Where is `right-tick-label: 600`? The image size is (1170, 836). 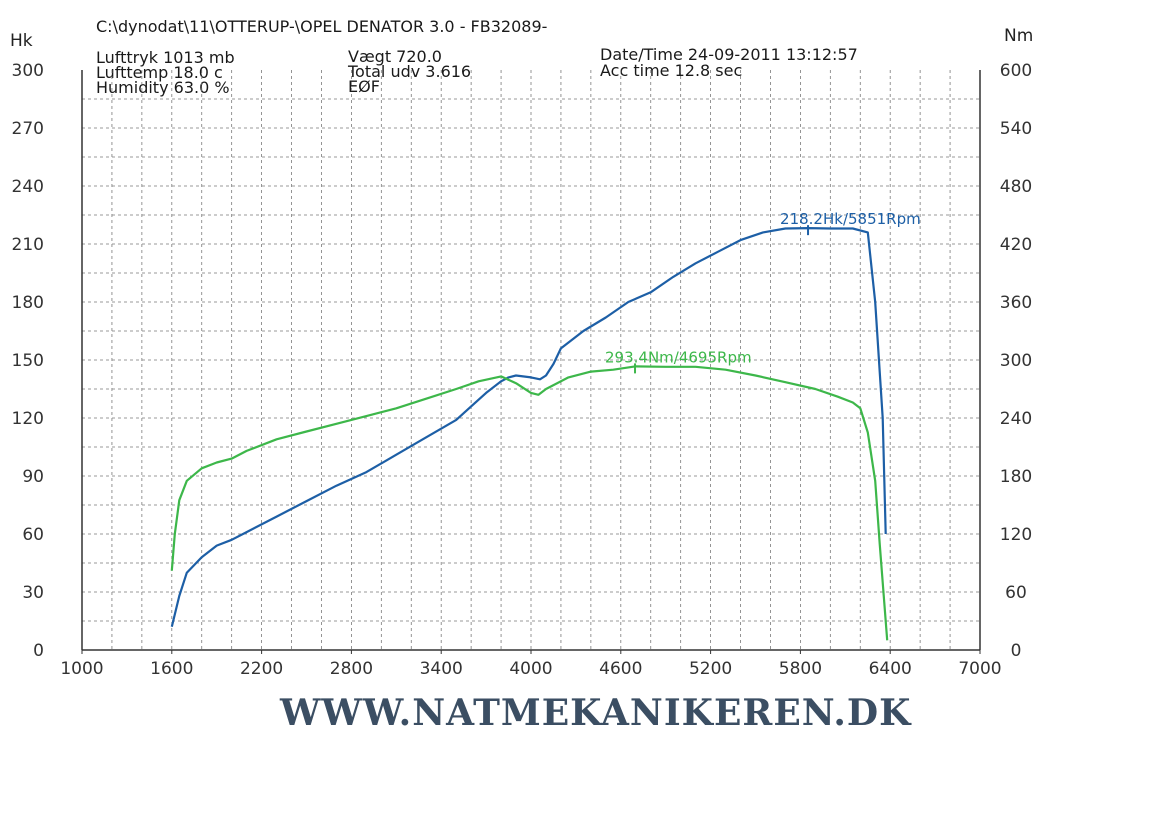
right-tick-label: 600 is located at coordinates (1016, 71).